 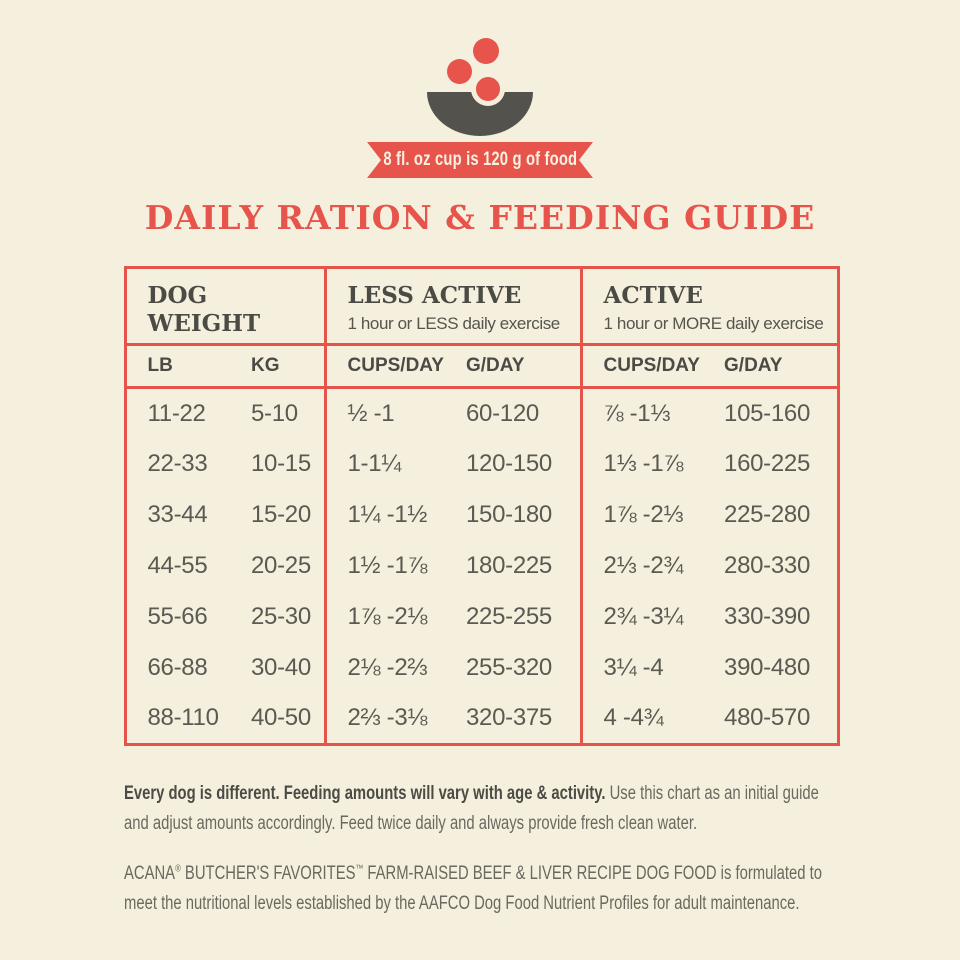 I want to click on cell-cups-less: 2⅔ -3⅛, so click(x=384, y=719).